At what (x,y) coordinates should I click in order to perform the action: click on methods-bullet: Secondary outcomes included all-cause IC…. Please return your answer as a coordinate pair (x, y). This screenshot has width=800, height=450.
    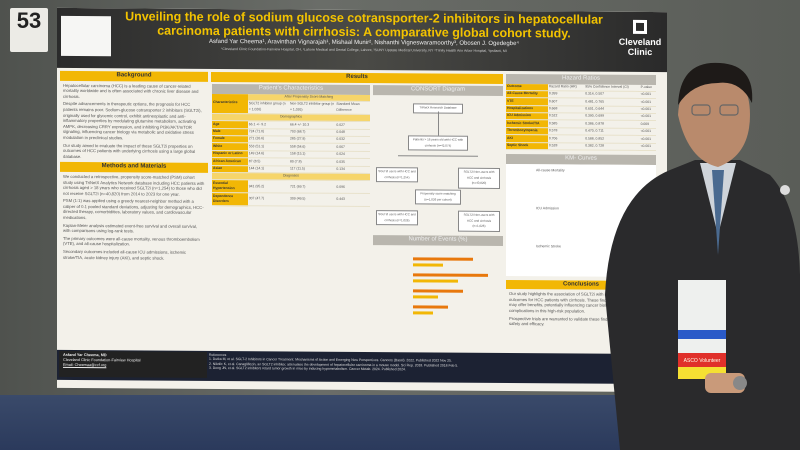
    Looking at the image, I should click on (125, 254).